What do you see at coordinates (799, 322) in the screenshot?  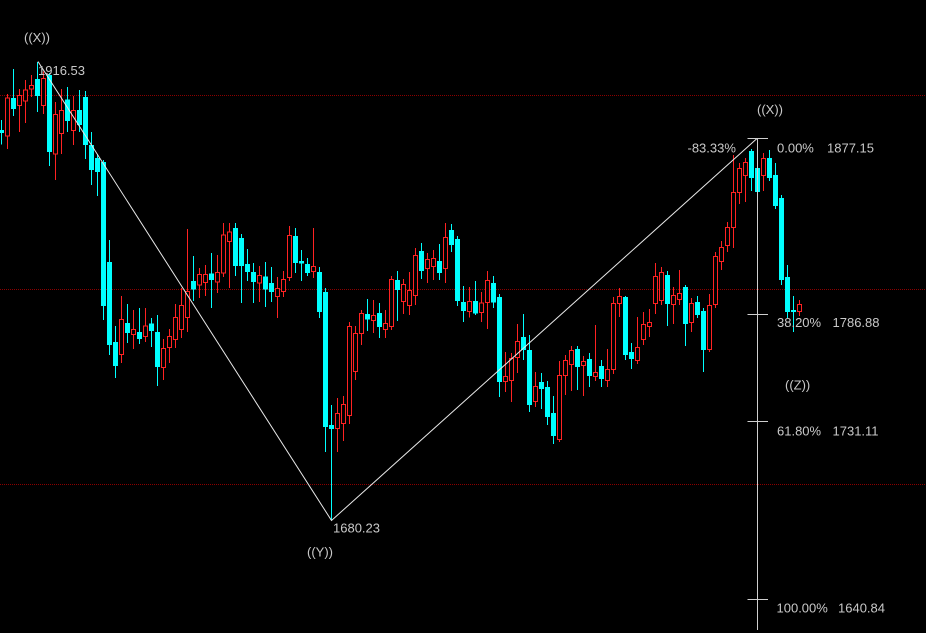 I see `svg-text: 38.20%` at bounding box center [799, 322].